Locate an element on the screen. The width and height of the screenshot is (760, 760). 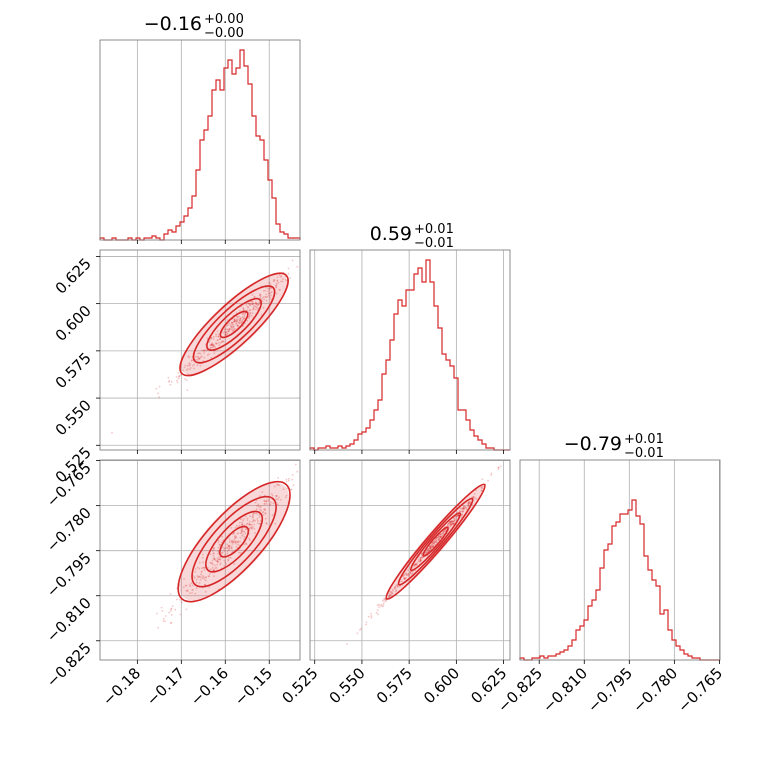
title-value: 0.59 is located at coordinates (391, 234).